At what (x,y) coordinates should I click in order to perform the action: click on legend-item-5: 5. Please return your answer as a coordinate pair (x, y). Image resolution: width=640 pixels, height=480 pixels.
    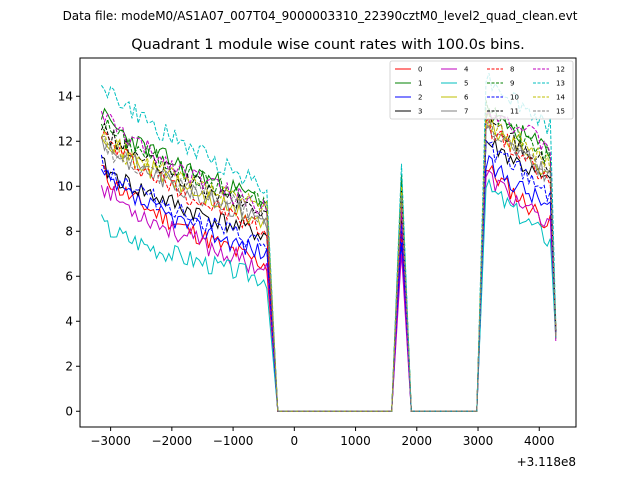
    Looking at the image, I should click on (454, 84).